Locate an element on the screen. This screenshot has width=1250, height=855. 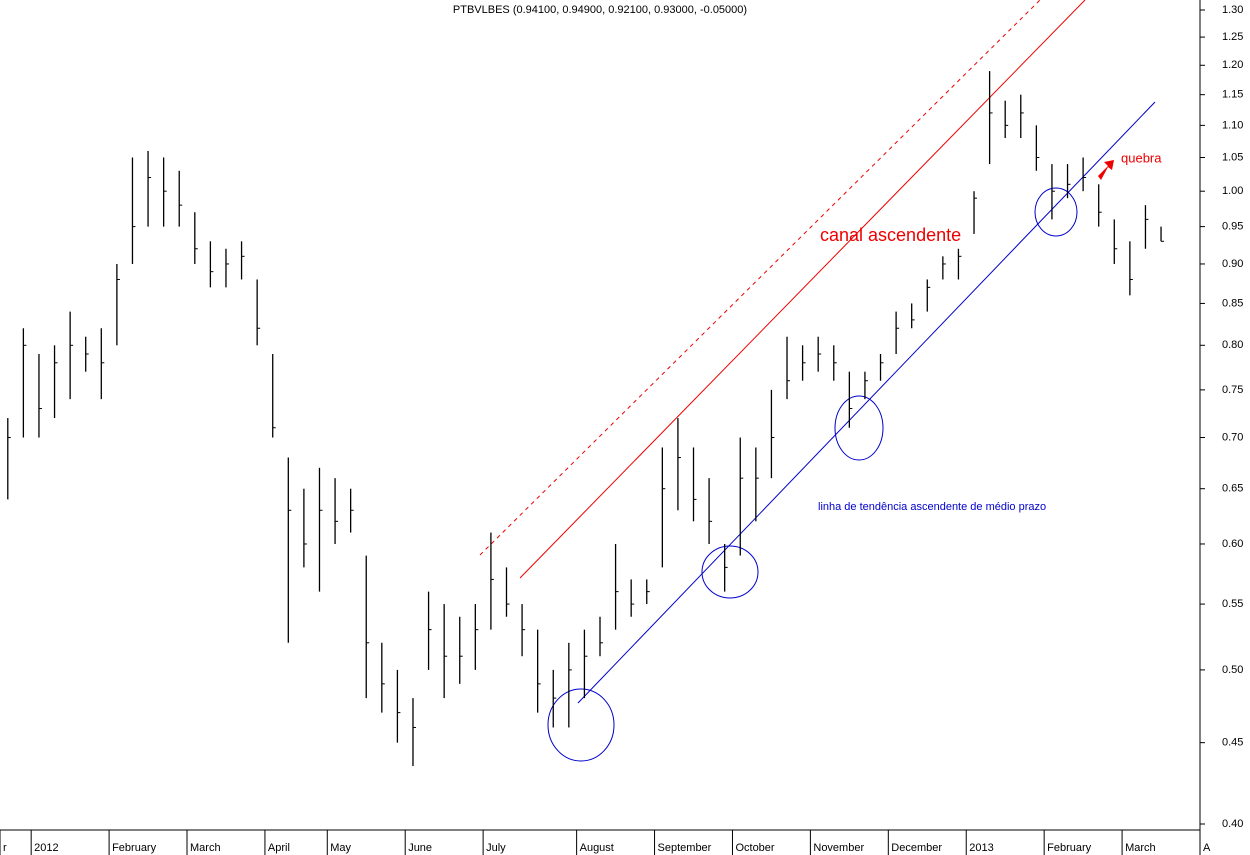
x-tick-label: June is located at coordinates (420, 848).